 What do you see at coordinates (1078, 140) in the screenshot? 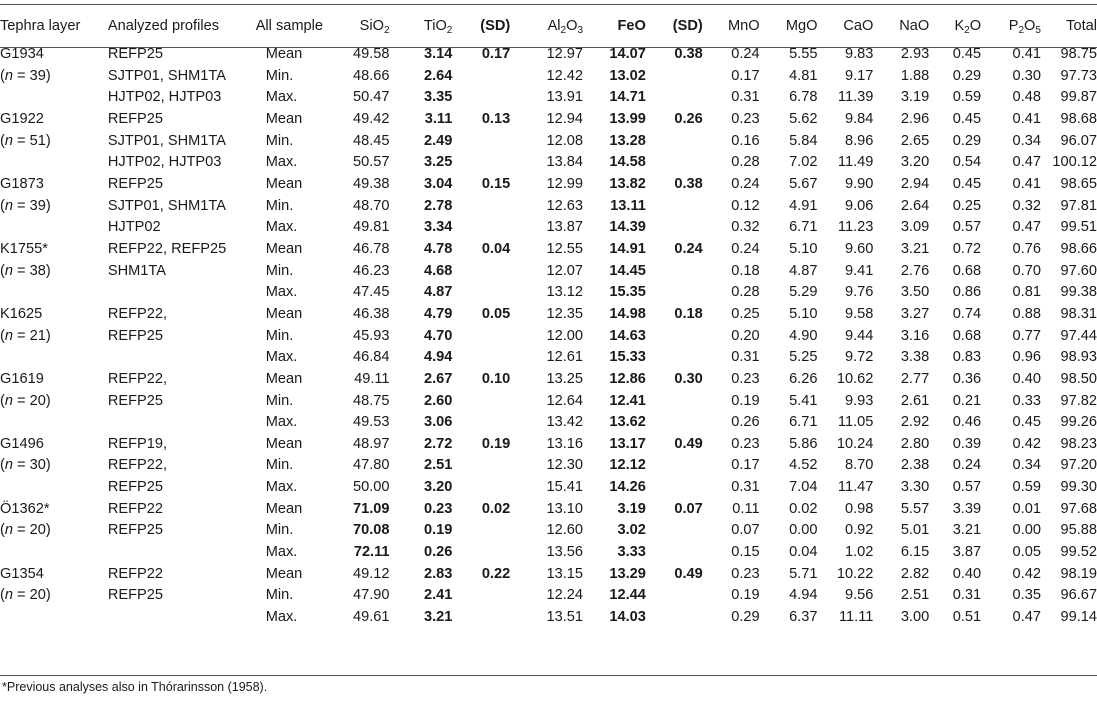
I see `table-cell-total: 96.07` at bounding box center [1078, 140].